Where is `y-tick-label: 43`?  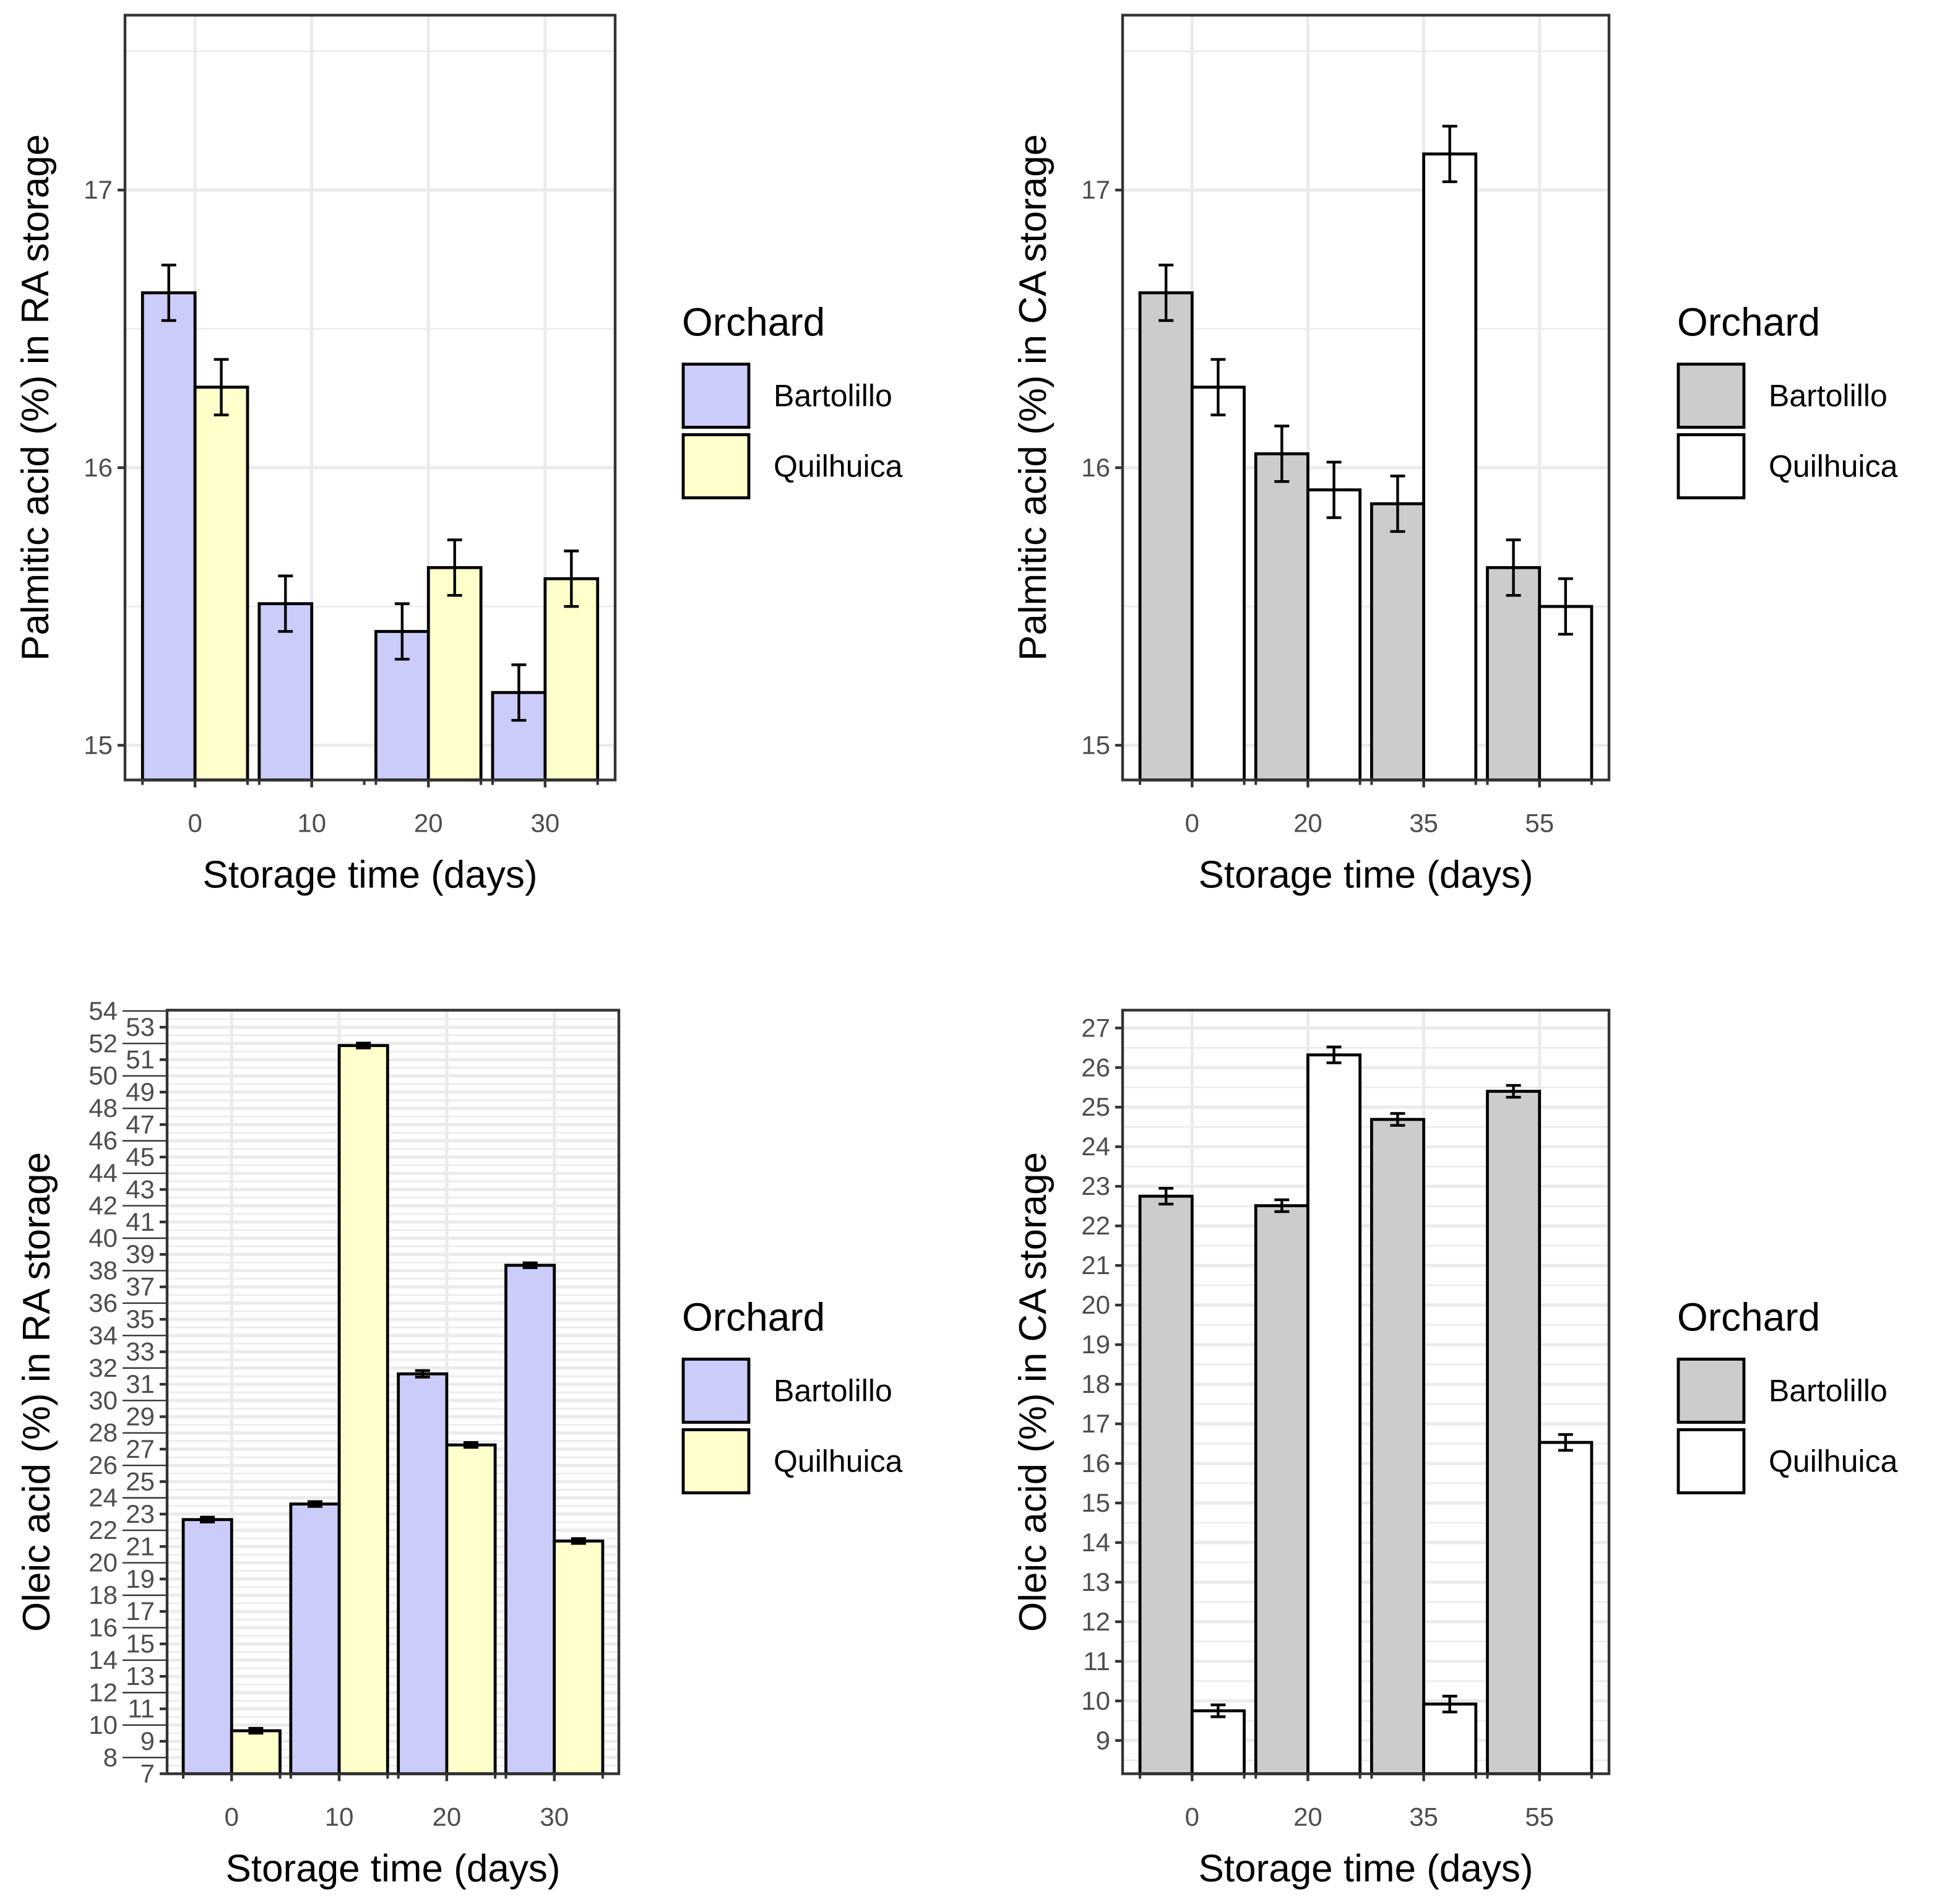
y-tick-label: 43 is located at coordinates (141, 1189).